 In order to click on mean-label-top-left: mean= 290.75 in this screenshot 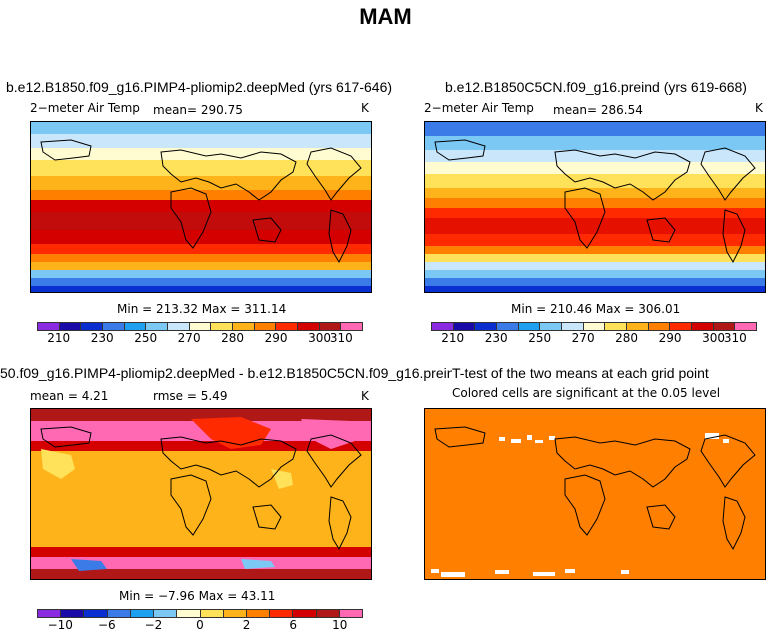, I will do `click(198, 110)`.